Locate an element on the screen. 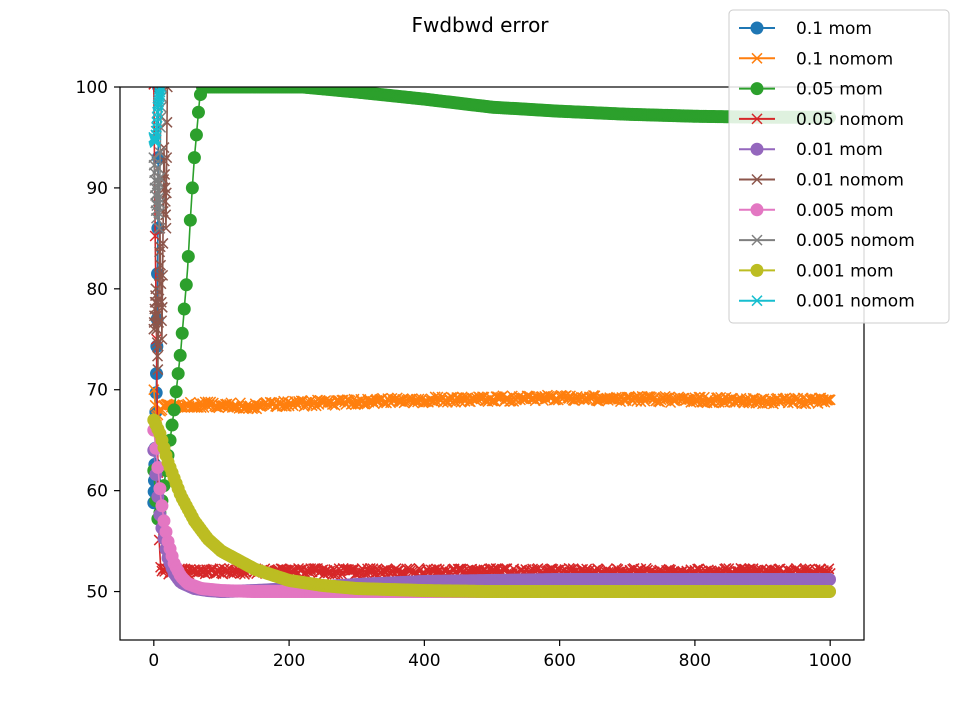 Image resolution: width=960 pixels, height=720 pixels. legend-label: 0.1 mom is located at coordinates (834, 29).